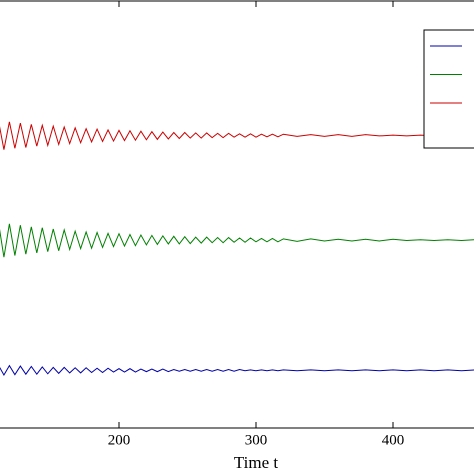  I want to click on legend-box, so click(448, 89).